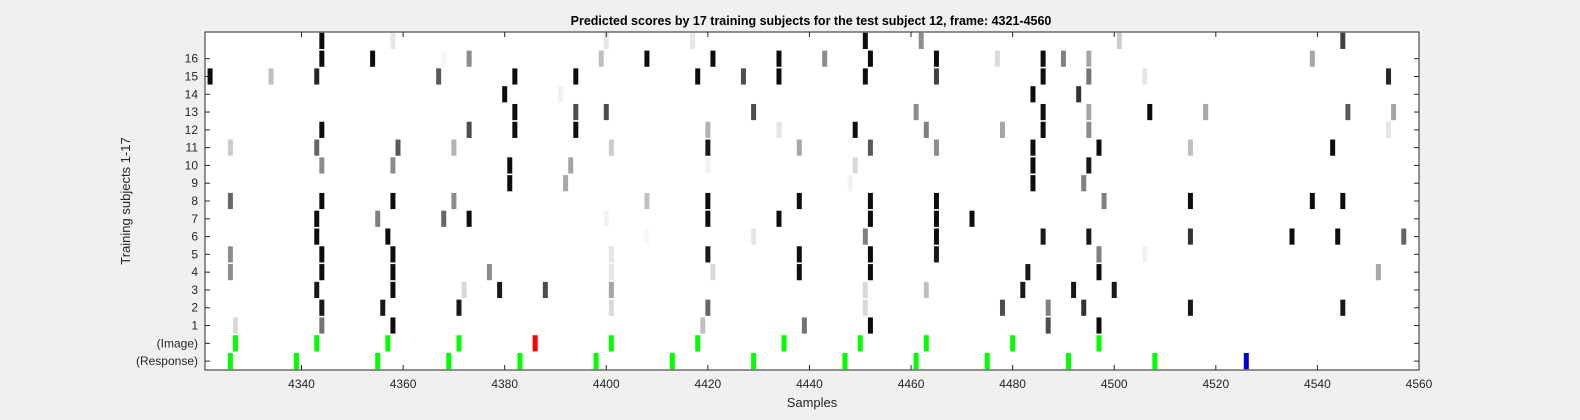 The width and height of the screenshot is (1580, 420). Describe the element at coordinates (504, 384) in the screenshot. I see `x-tick-label: 4380` at that location.